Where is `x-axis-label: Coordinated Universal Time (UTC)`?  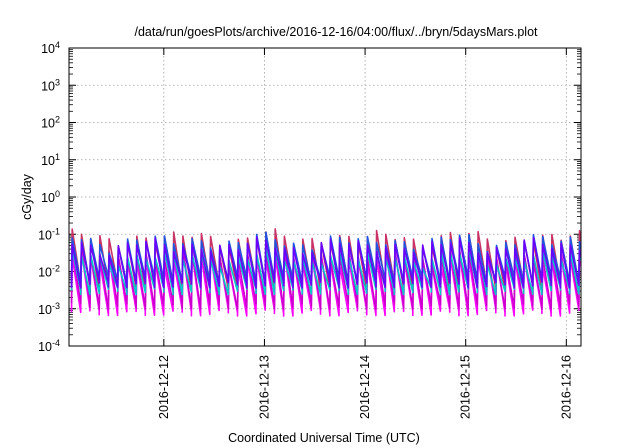
x-axis-label: Coordinated Universal Time (UTC) is located at coordinates (324, 438).